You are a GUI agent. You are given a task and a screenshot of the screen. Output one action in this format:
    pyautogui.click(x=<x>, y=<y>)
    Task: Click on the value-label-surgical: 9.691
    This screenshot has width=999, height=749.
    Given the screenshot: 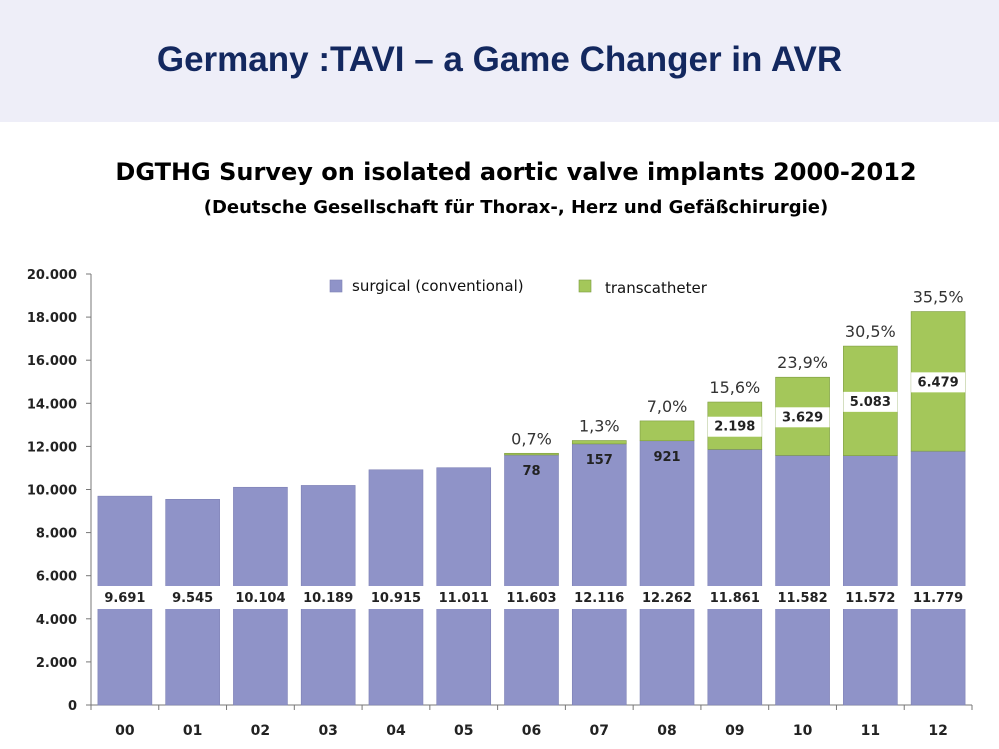 What is the action you would take?
    pyautogui.click(x=124, y=598)
    